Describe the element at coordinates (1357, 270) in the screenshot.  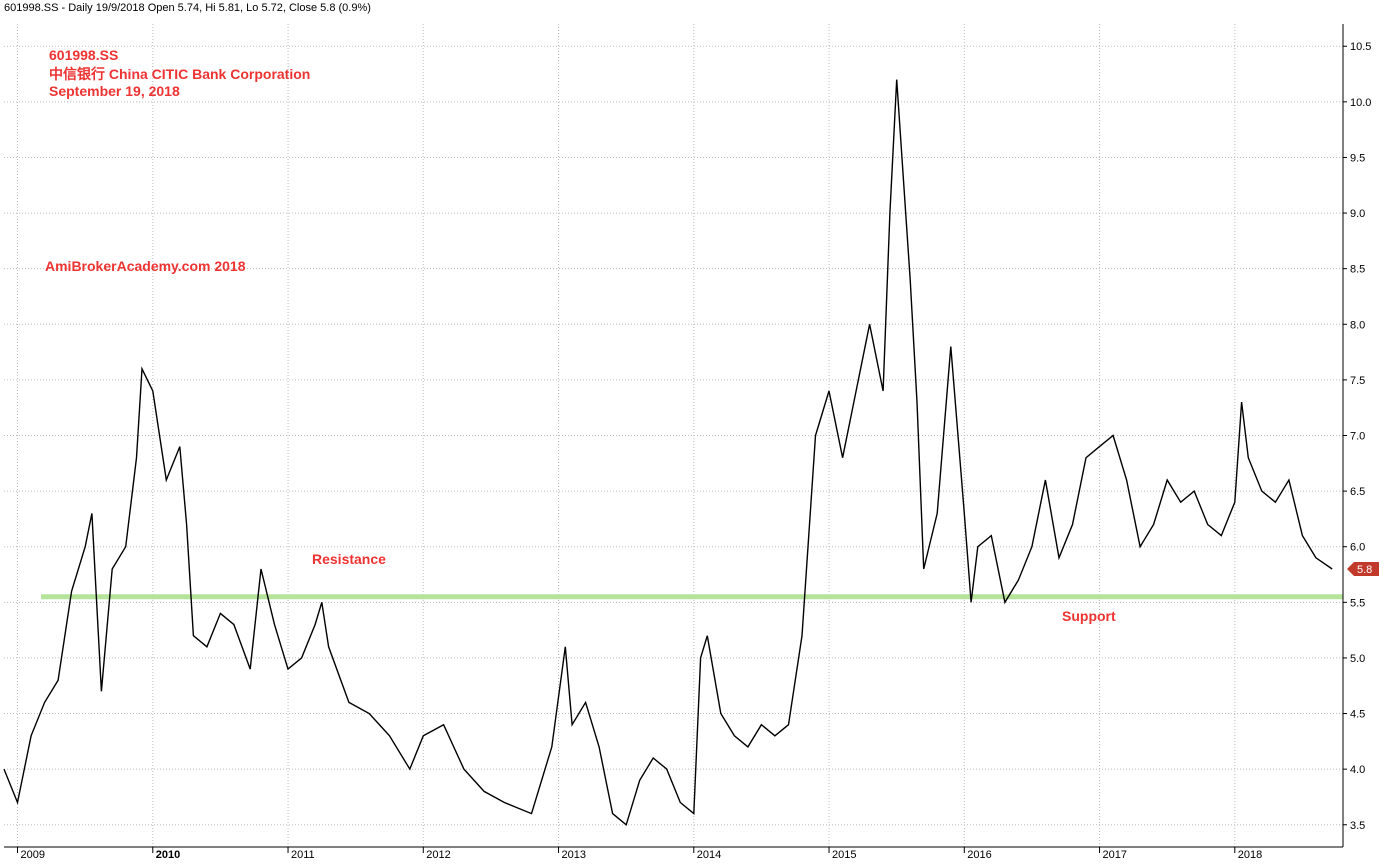
I see `y-tick-label: 8.5` at that location.